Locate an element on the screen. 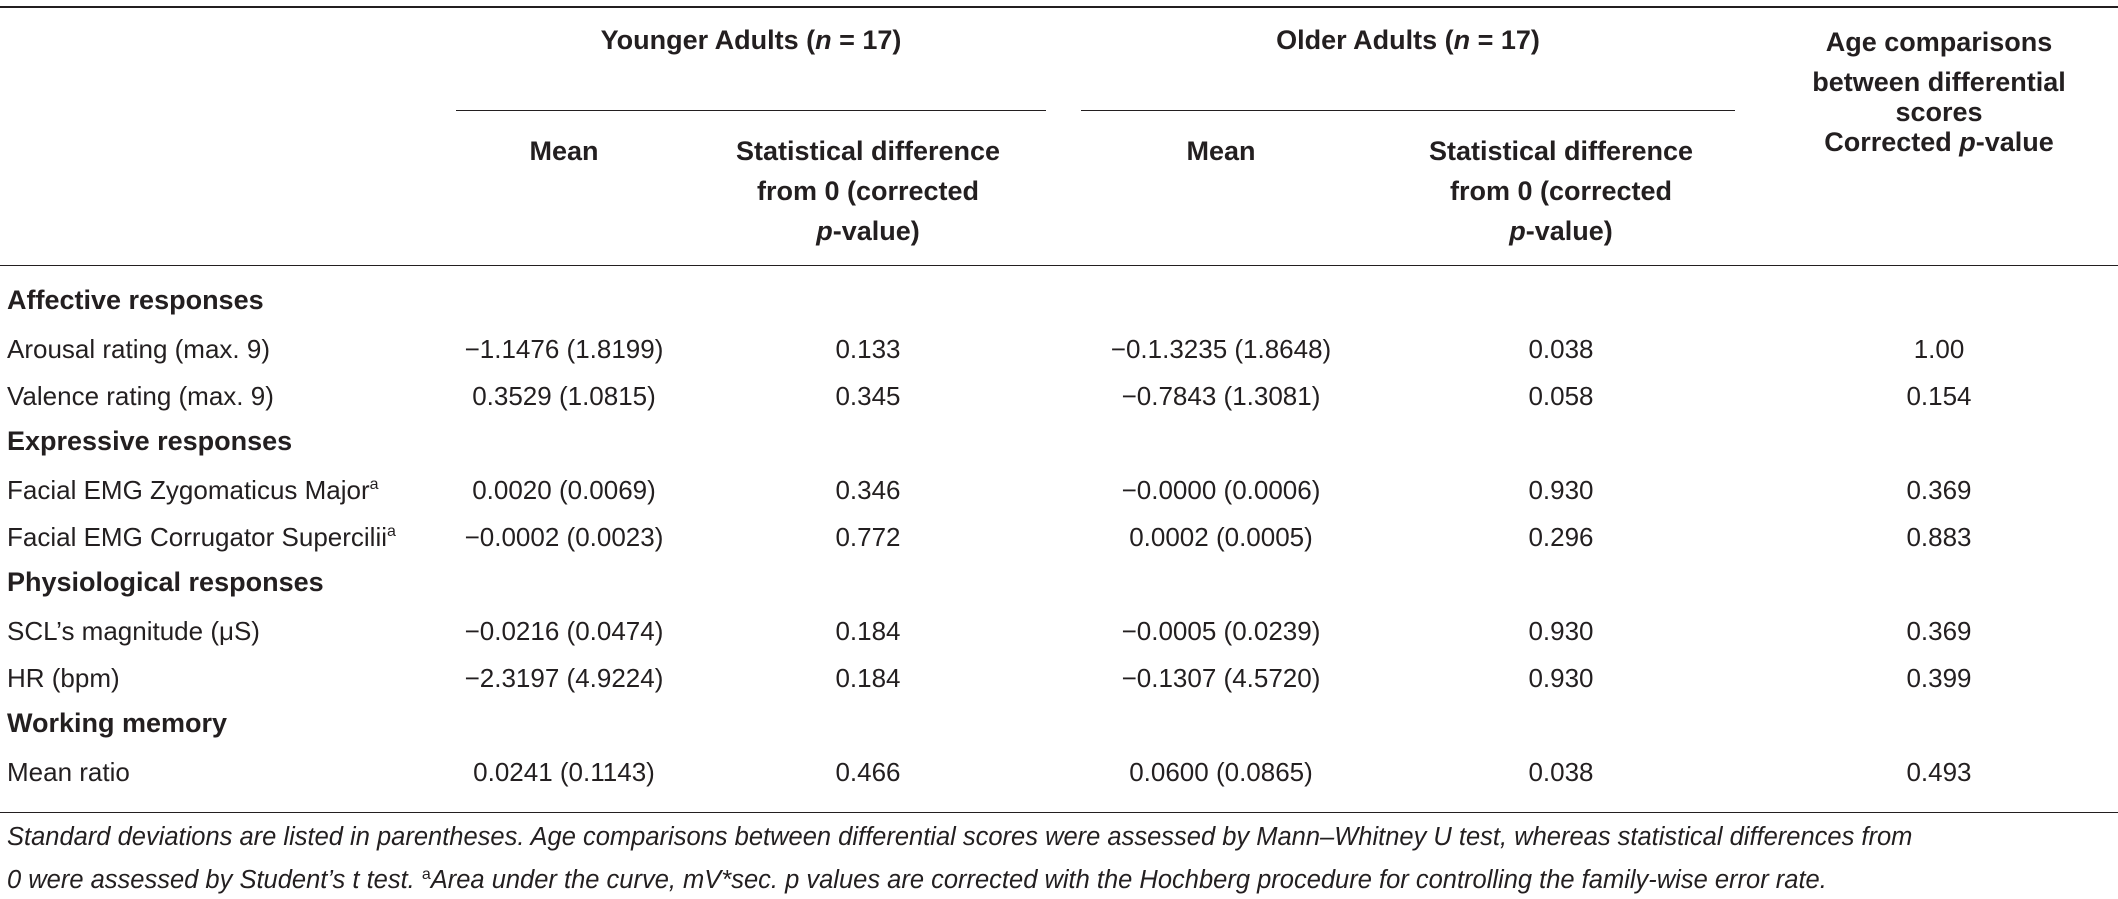 This screenshot has width=2118, height=899. older-mean-cell: −0.7843 (1.3081) is located at coordinates (1221, 396).